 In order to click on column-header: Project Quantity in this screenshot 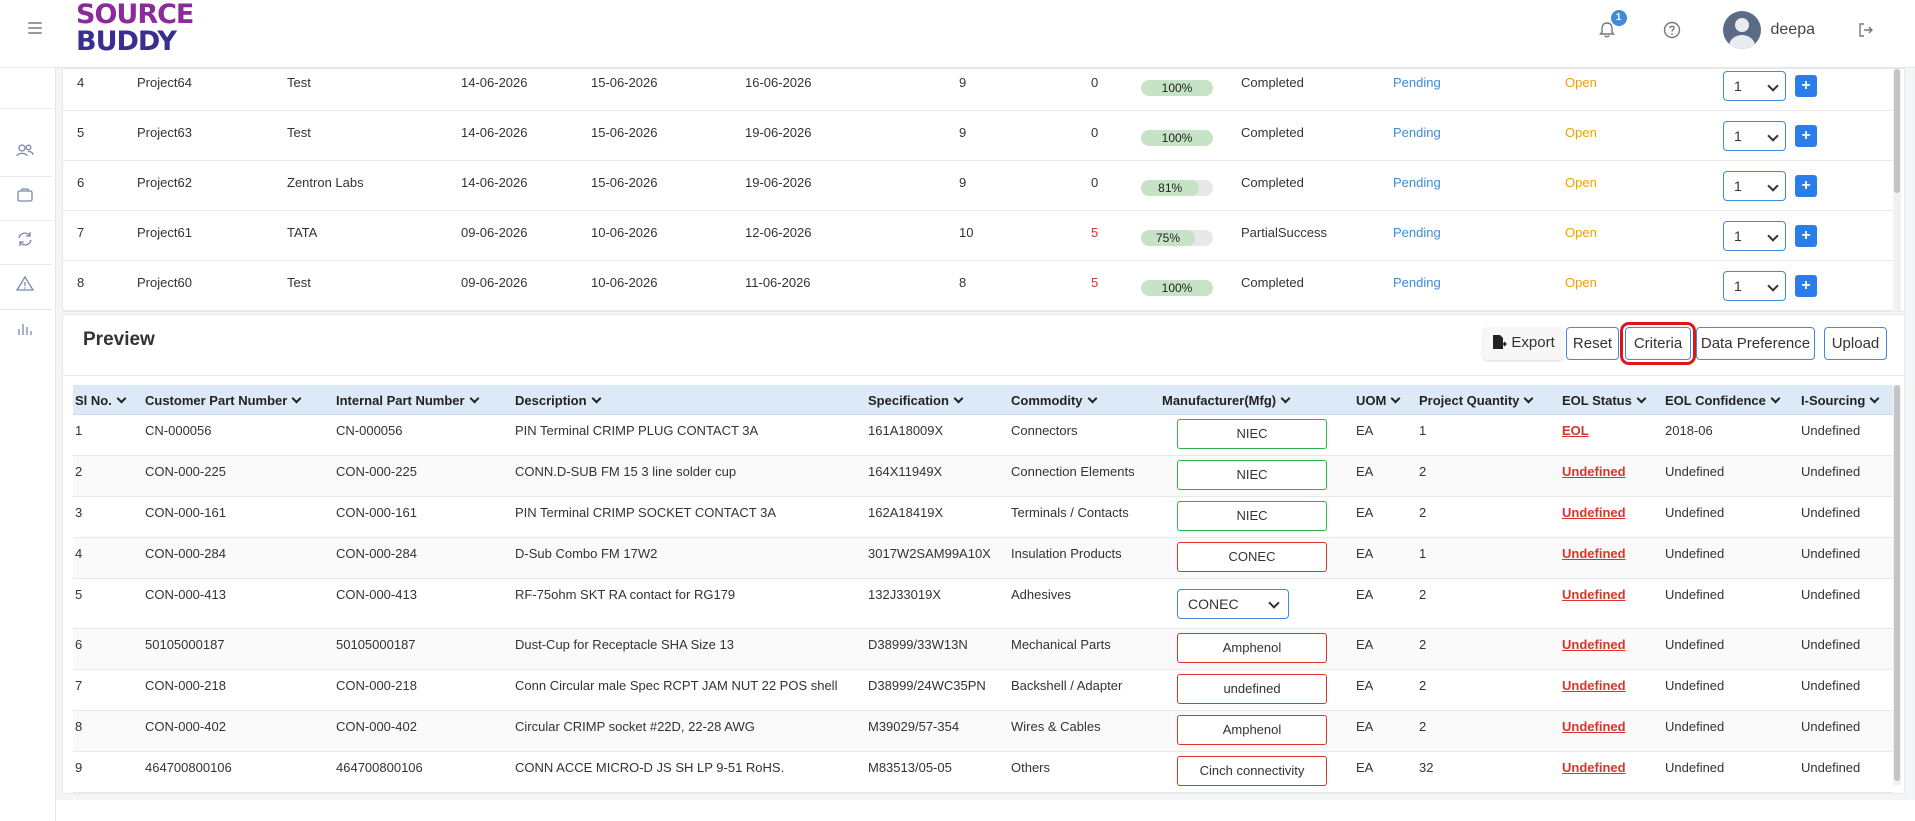, I will do `click(1475, 400)`.